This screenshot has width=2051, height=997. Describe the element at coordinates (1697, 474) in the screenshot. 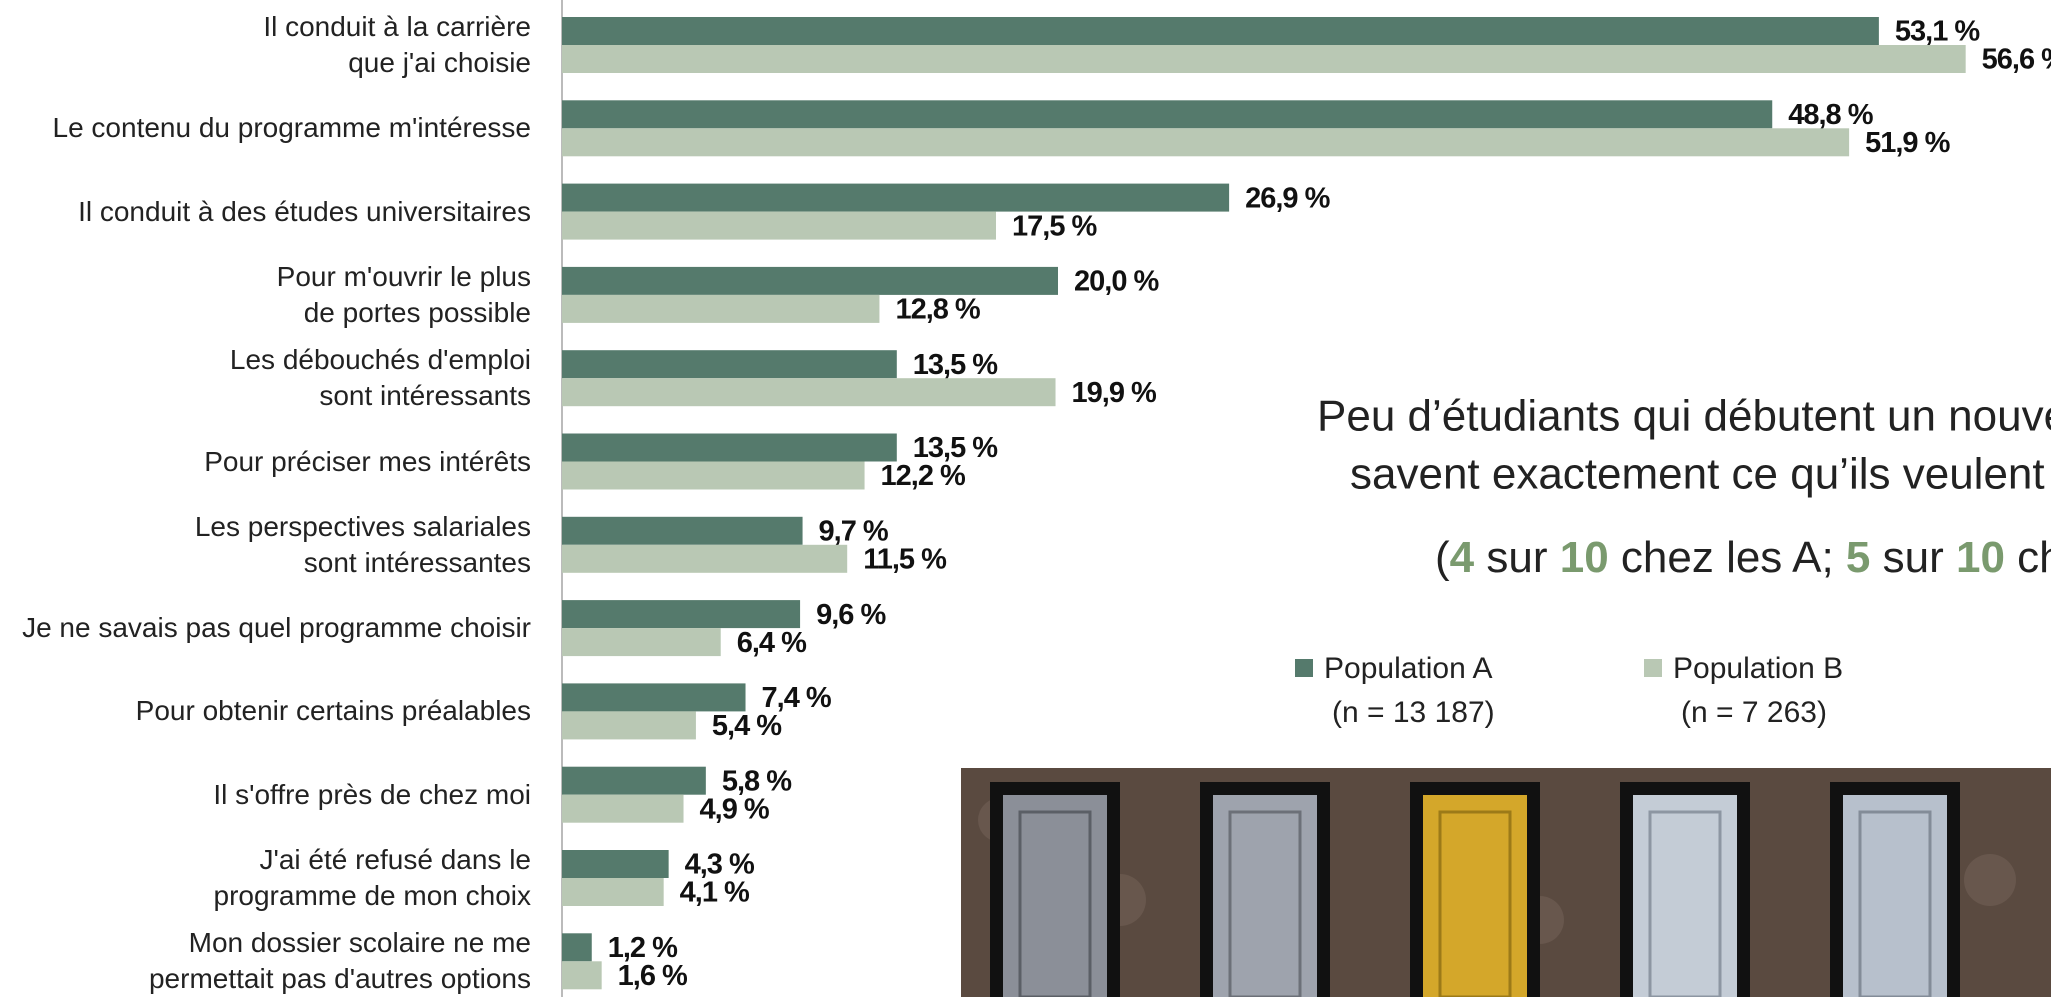

I see `annotation-line: savent exactement ce qu’ils veulent` at that location.